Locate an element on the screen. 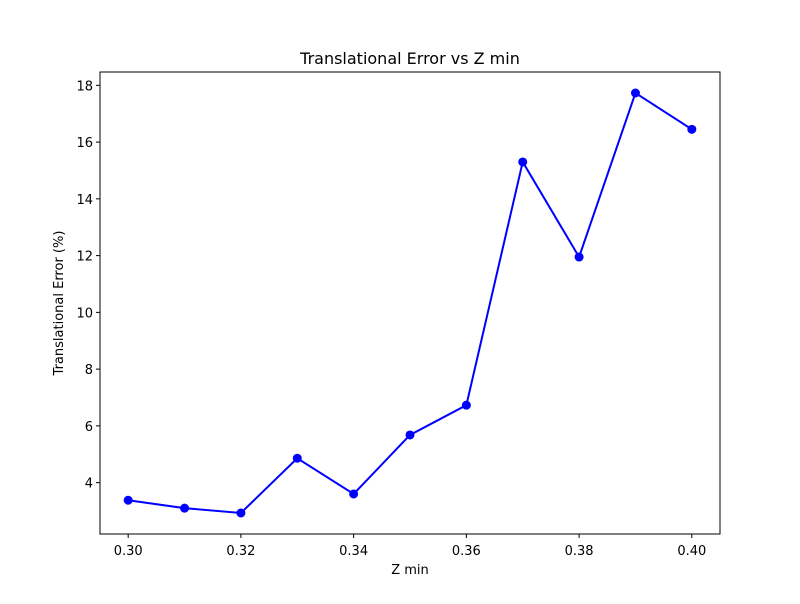  y-tick-label: 10 is located at coordinates (84, 313).